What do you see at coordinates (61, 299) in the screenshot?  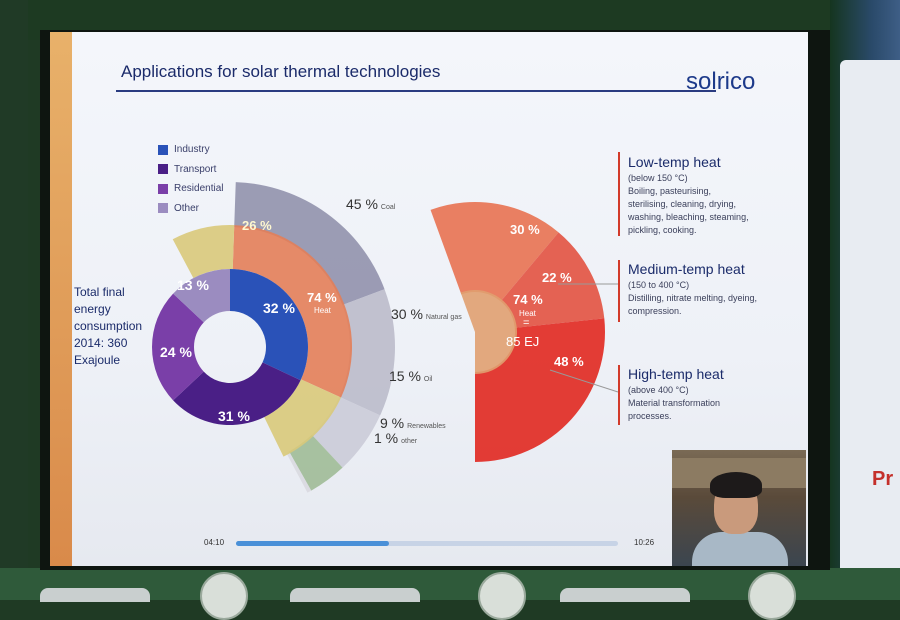 I see `slide-accent-strip` at bounding box center [61, 299].